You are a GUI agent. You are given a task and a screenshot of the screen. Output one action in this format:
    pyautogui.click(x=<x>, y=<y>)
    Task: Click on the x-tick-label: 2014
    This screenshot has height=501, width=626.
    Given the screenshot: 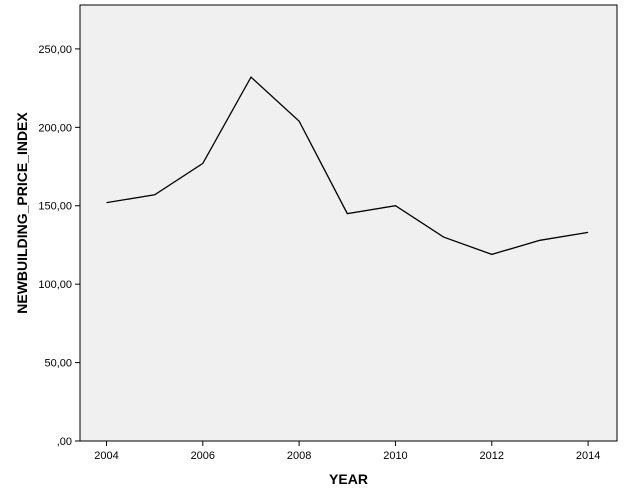 What is the action you would take?
    pyautogui.click(x=588, y=456)
    